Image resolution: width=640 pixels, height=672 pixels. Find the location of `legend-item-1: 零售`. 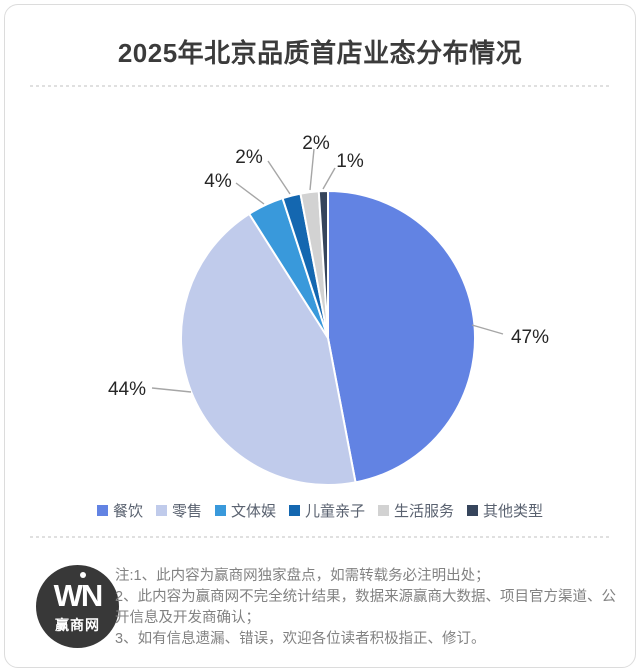

legend-item-1: 零售 is located at coordinates (178, 510).